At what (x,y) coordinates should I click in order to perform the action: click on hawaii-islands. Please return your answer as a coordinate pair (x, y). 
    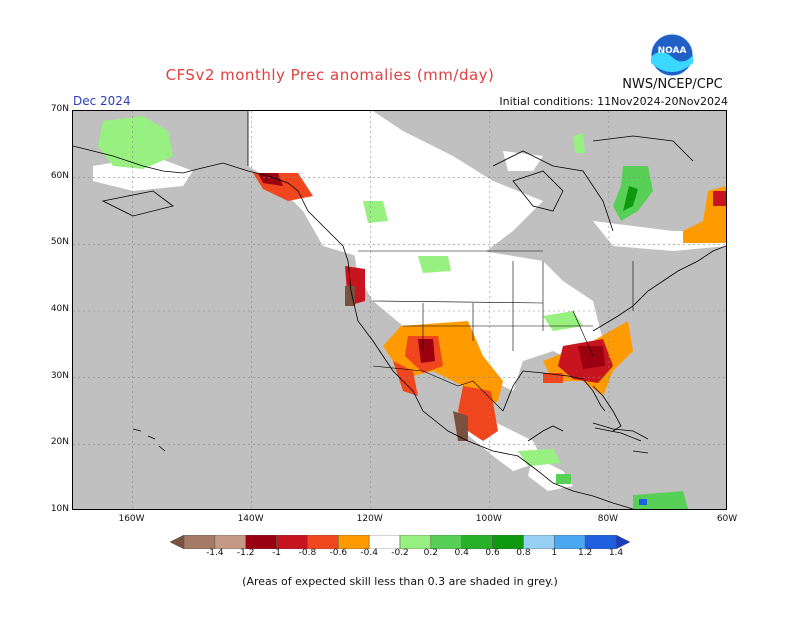
    Looking at the image, I should click on (149, 440).